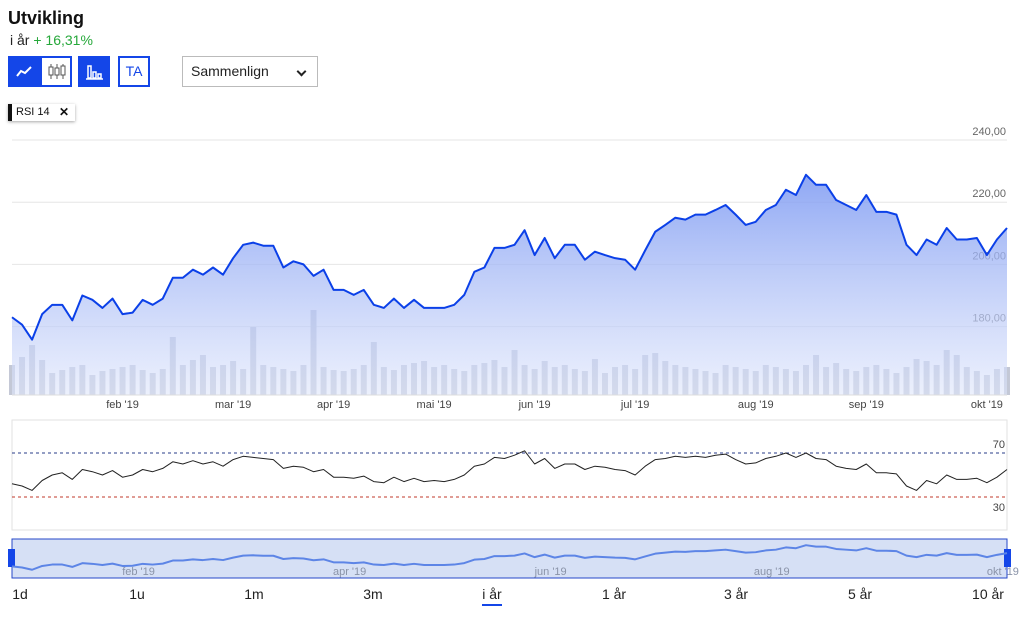 This screenshot has height=617, width=1028. I want to click on title: Utvikling, so click(46, 18).